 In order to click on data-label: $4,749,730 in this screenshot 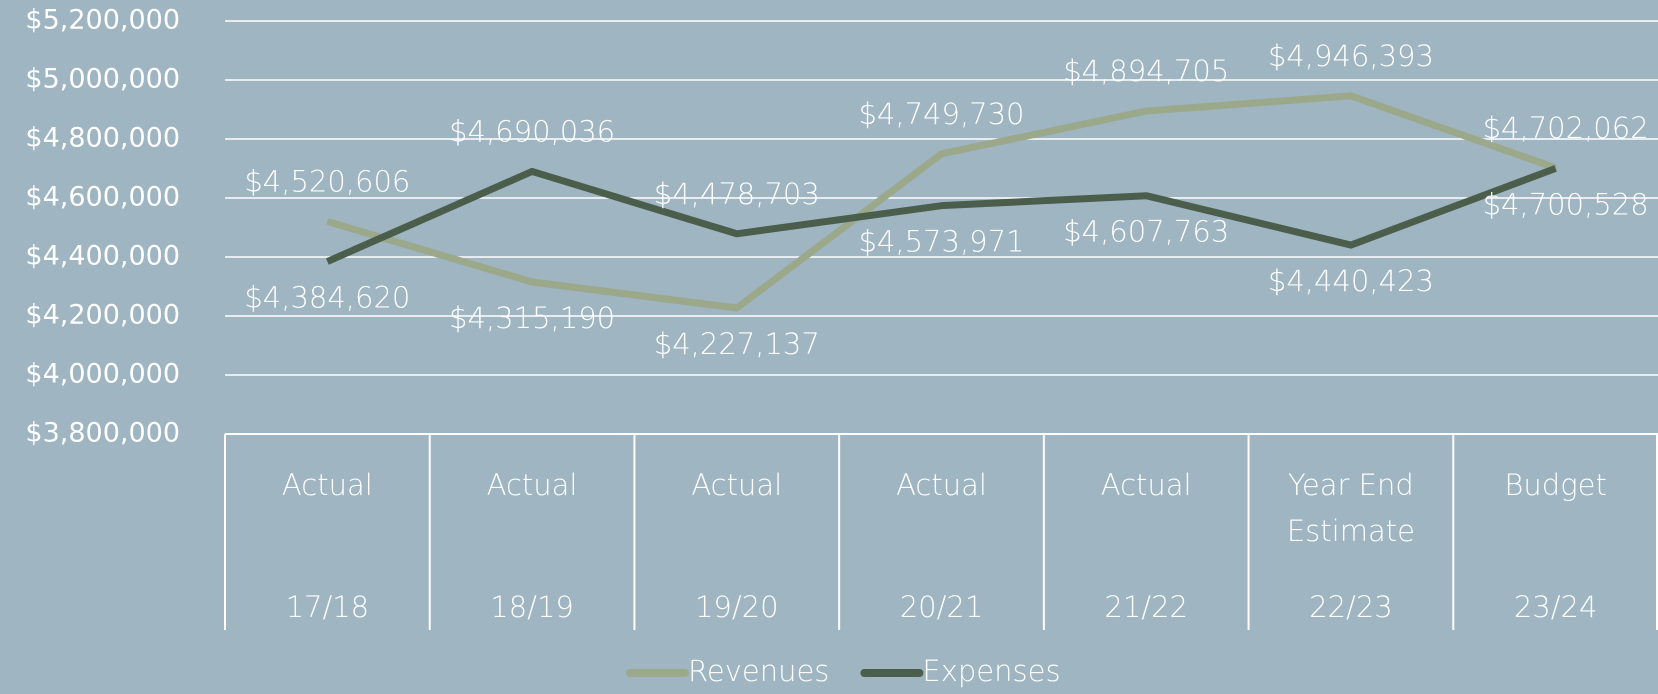, I will do `click(941, 114)`.